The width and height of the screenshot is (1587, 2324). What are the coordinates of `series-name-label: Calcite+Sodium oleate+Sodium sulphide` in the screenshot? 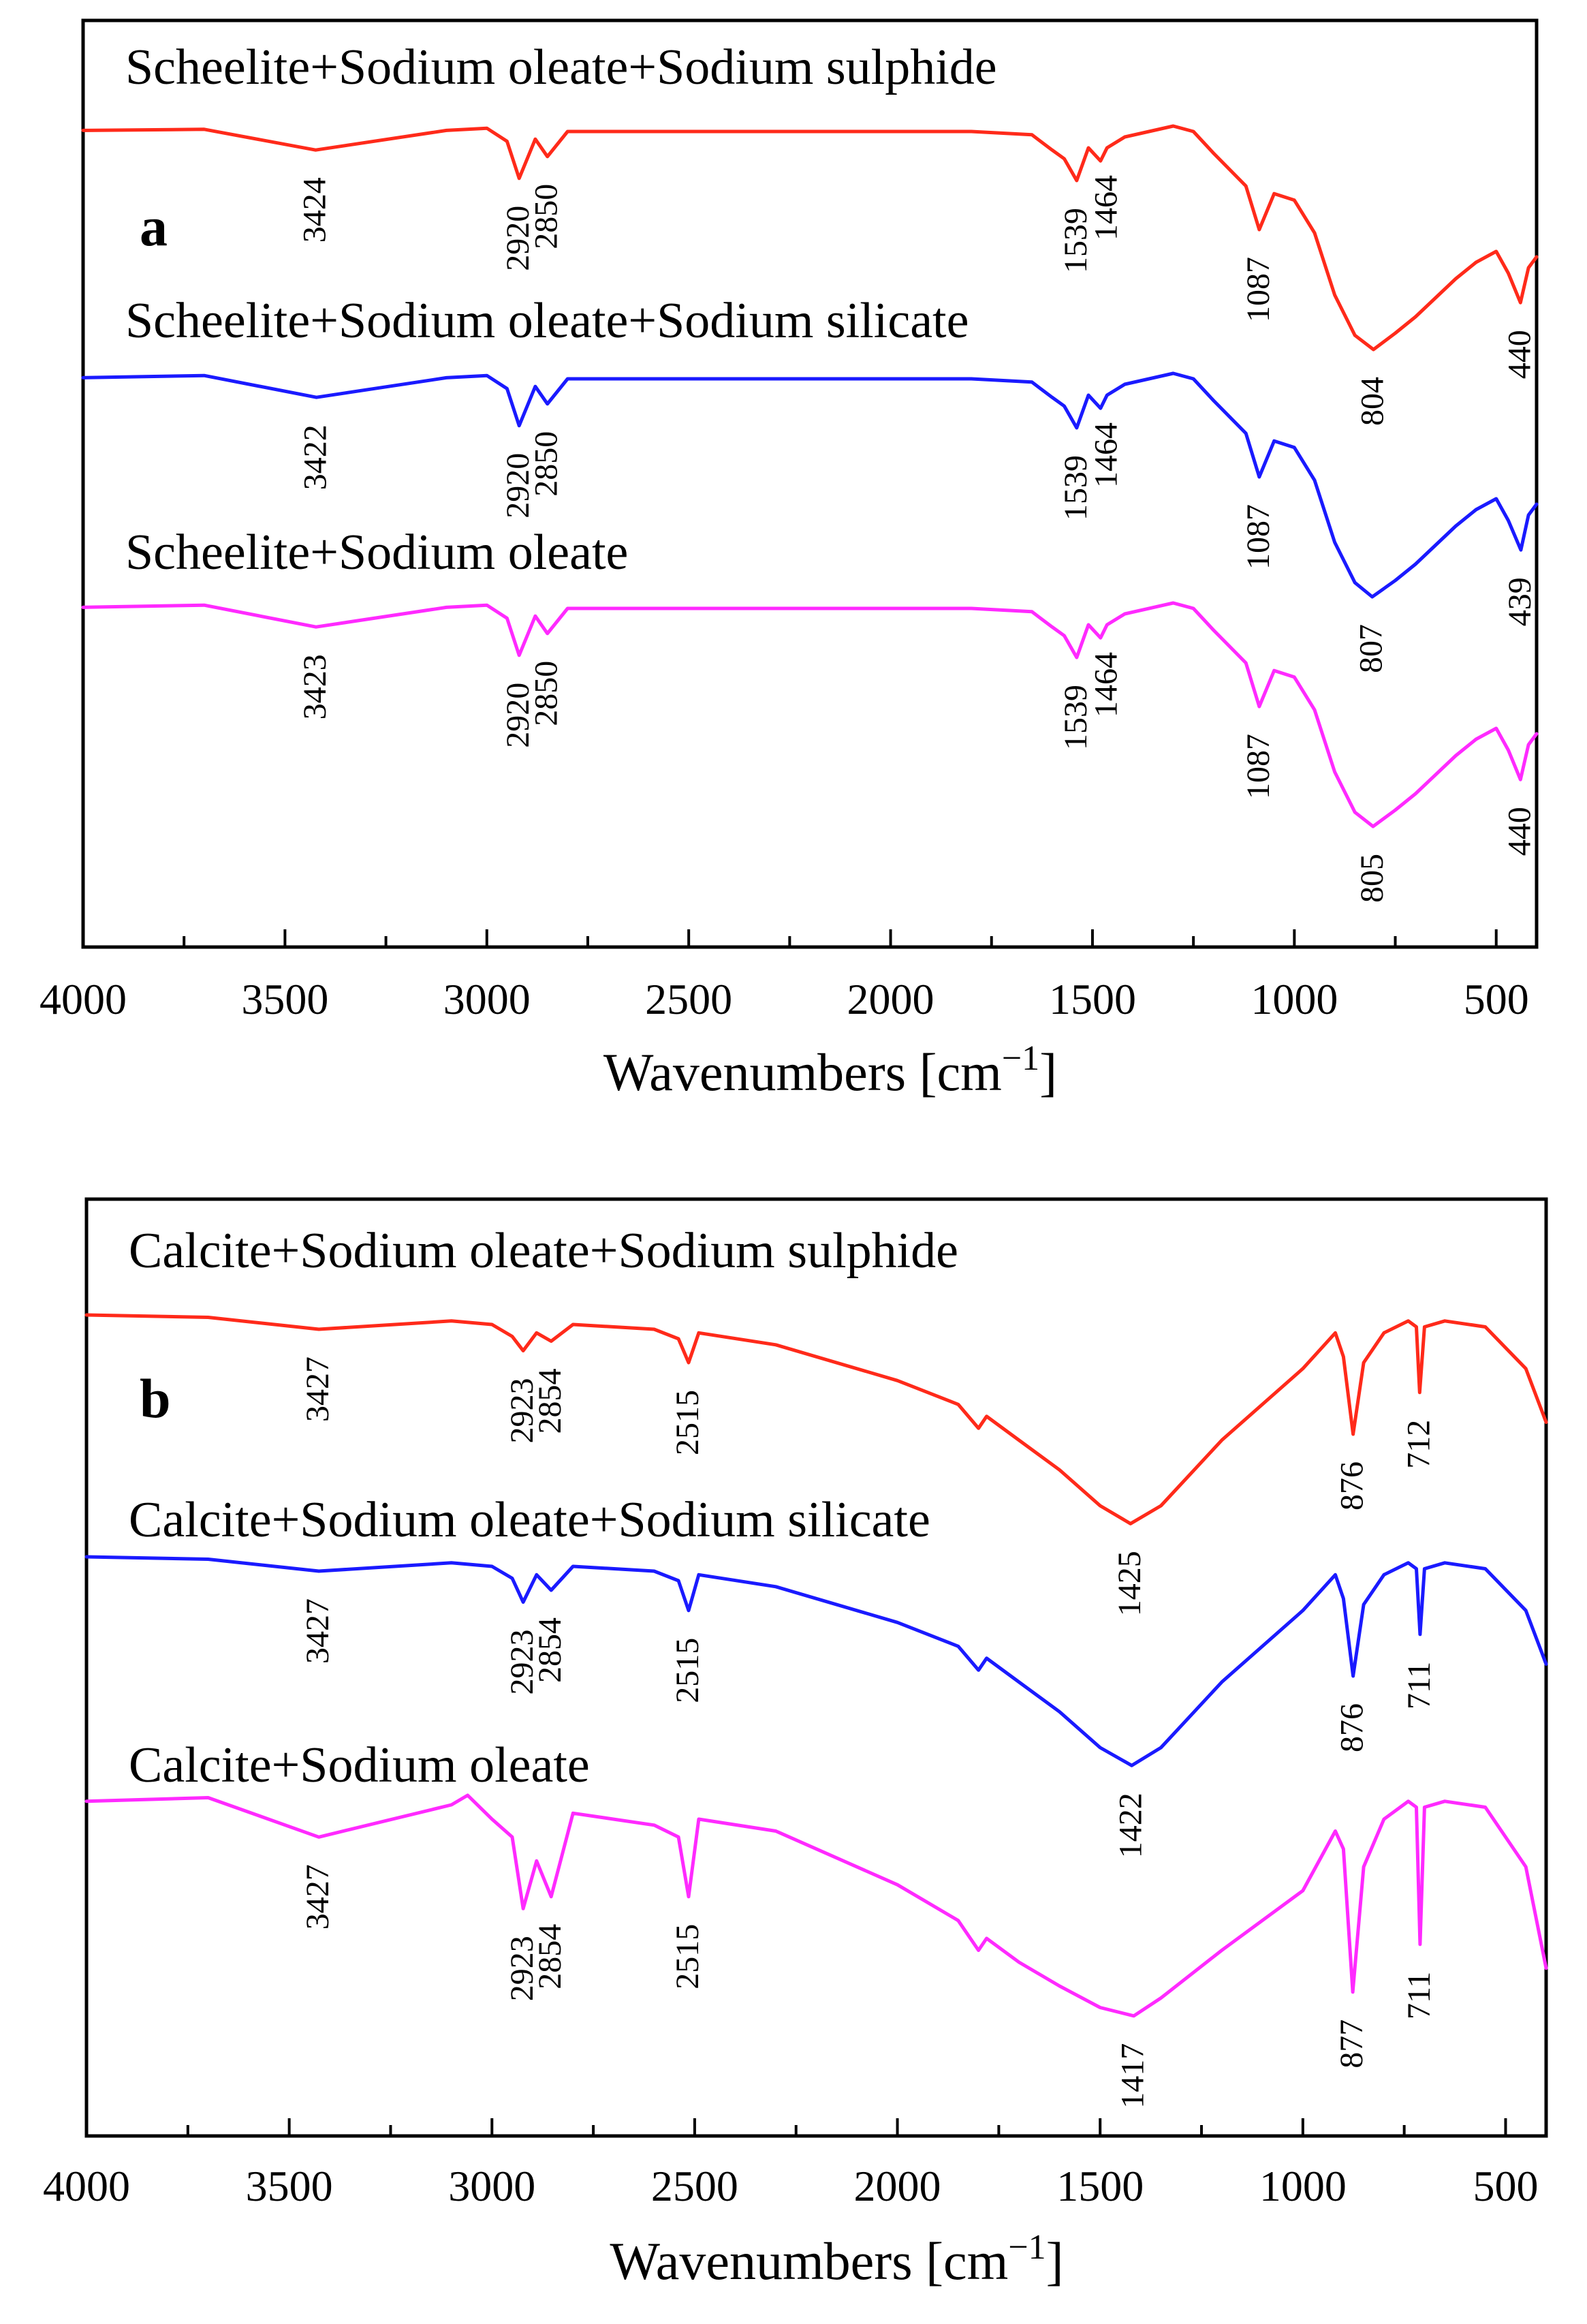 It's located at (543, 1251).